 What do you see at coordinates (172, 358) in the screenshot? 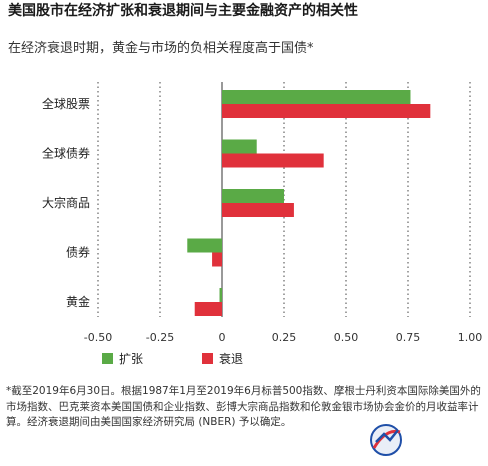
I see `legend: 扩张 衰退` at bounding box center [172, 358].